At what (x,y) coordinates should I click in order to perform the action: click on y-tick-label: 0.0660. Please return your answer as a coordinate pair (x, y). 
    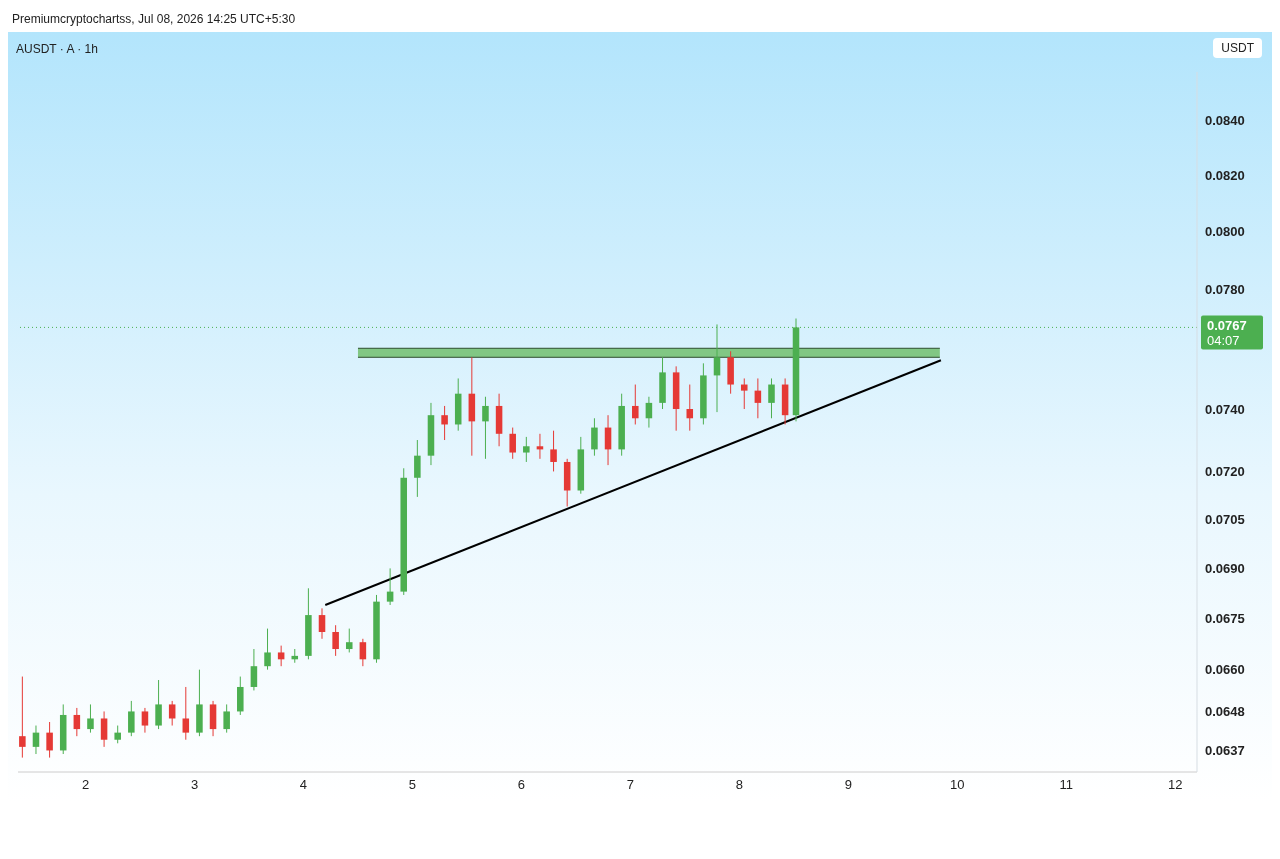
    Looking at the image, I should click on (1225, 670).